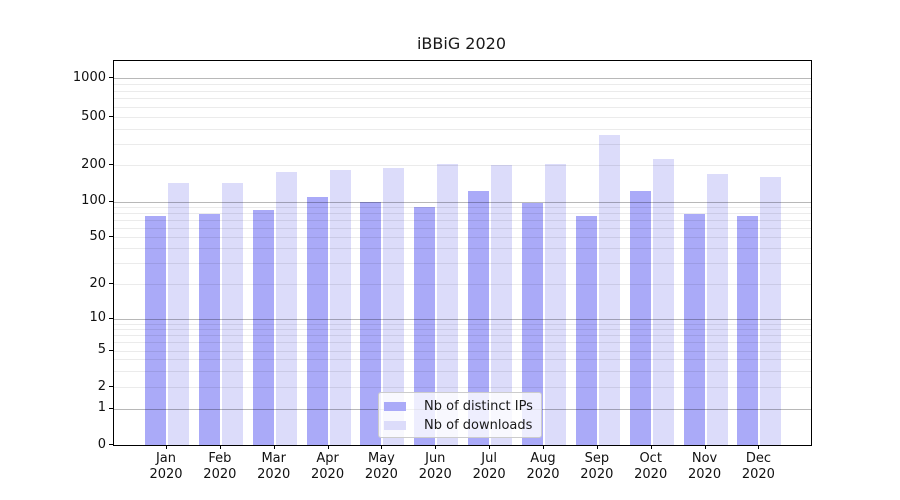 Image resolution: width=900 pixels, height=500 pixels. Describe the element at coordinates (395, 425) in the screenshot. I see `legend-swatch-downloads` at that location.